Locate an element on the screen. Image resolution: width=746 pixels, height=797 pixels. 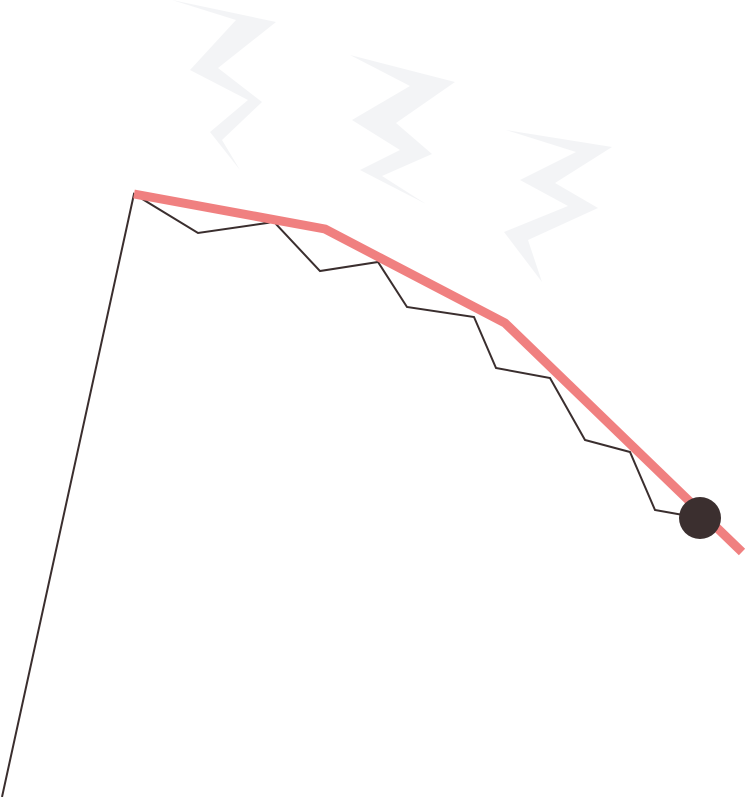
end-point-dot-icon is located at coordinates (700, 518).